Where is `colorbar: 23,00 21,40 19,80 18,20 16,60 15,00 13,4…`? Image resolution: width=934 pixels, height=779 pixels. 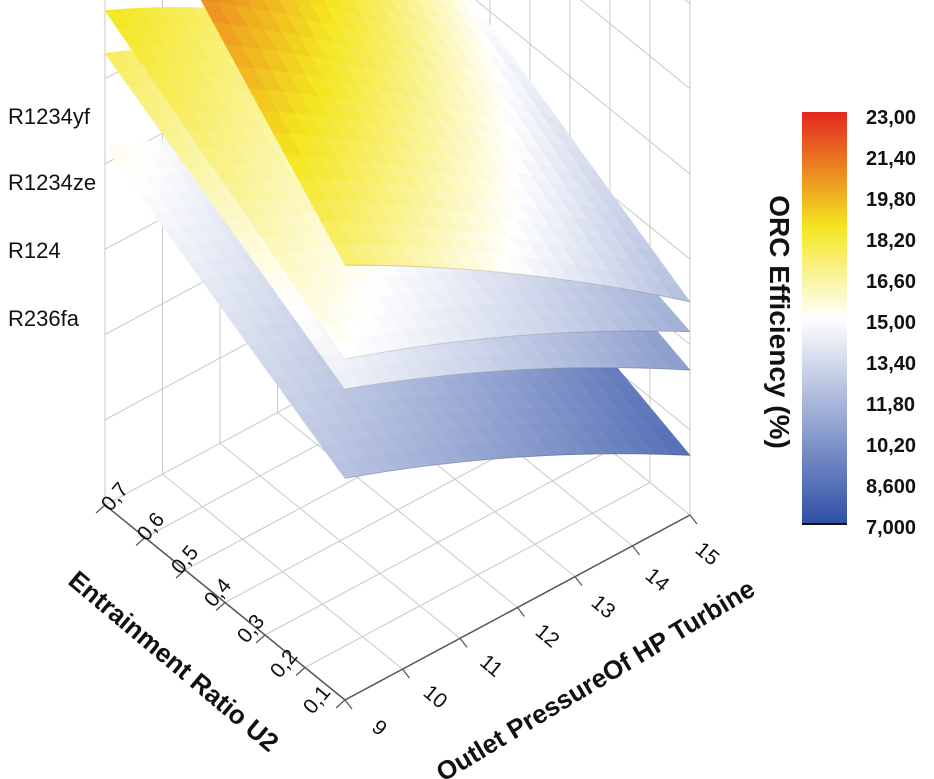 colorbar: 23,00 21,40 19,80 18,20 16,60 15,00 13,4… is located at coordinates (840, 323).